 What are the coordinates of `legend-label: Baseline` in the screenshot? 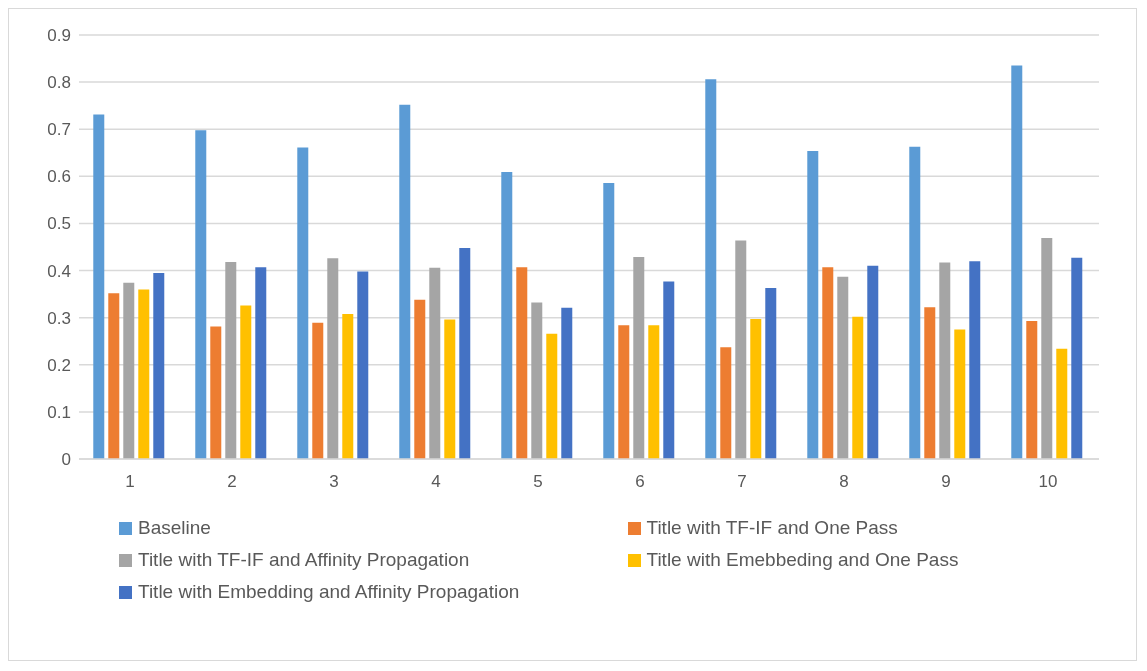 It's located at (174, 528).